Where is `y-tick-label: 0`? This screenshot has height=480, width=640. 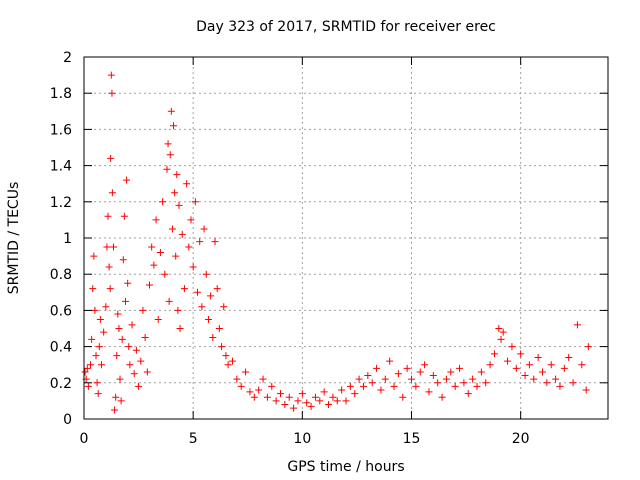
y-tick-label: 0 is located at coordinates (67, 420).